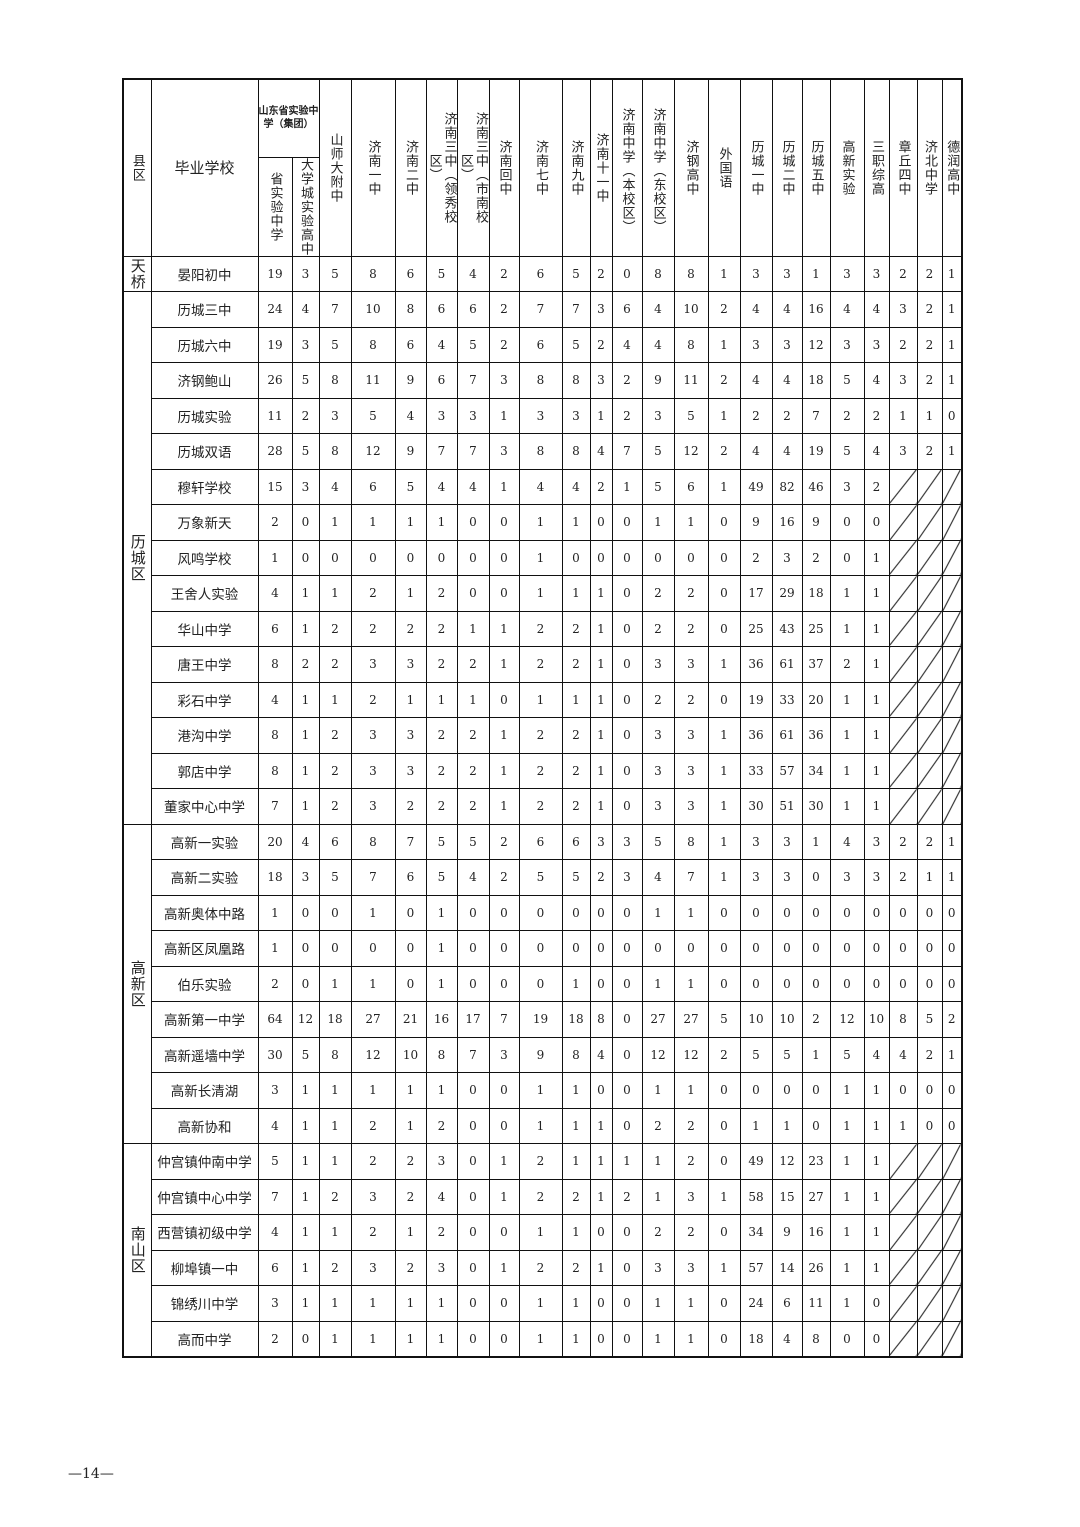  I want to click on header-column: 三职综高, so click(876, 167).